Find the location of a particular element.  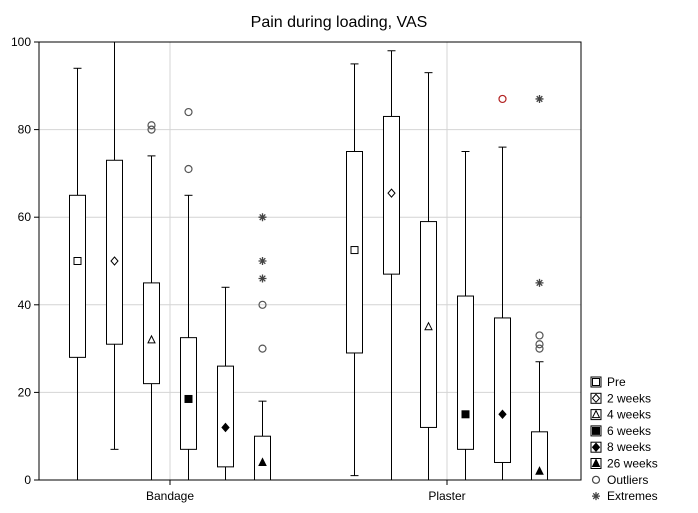

legend-label: 6 weeks is located at coordinates (629, 431).